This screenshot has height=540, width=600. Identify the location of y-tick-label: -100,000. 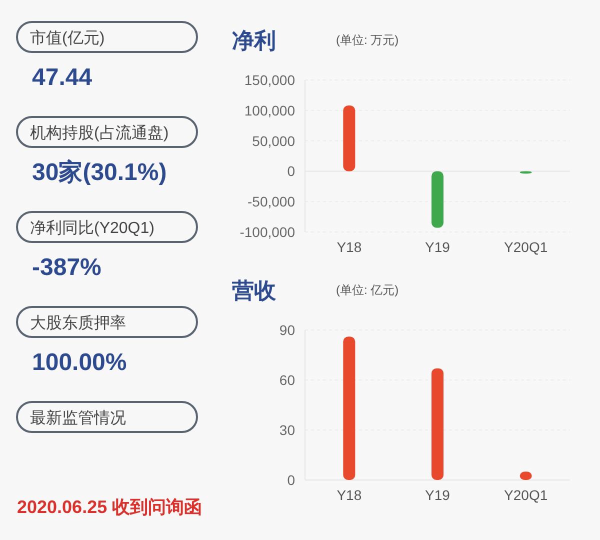
(268, 232).